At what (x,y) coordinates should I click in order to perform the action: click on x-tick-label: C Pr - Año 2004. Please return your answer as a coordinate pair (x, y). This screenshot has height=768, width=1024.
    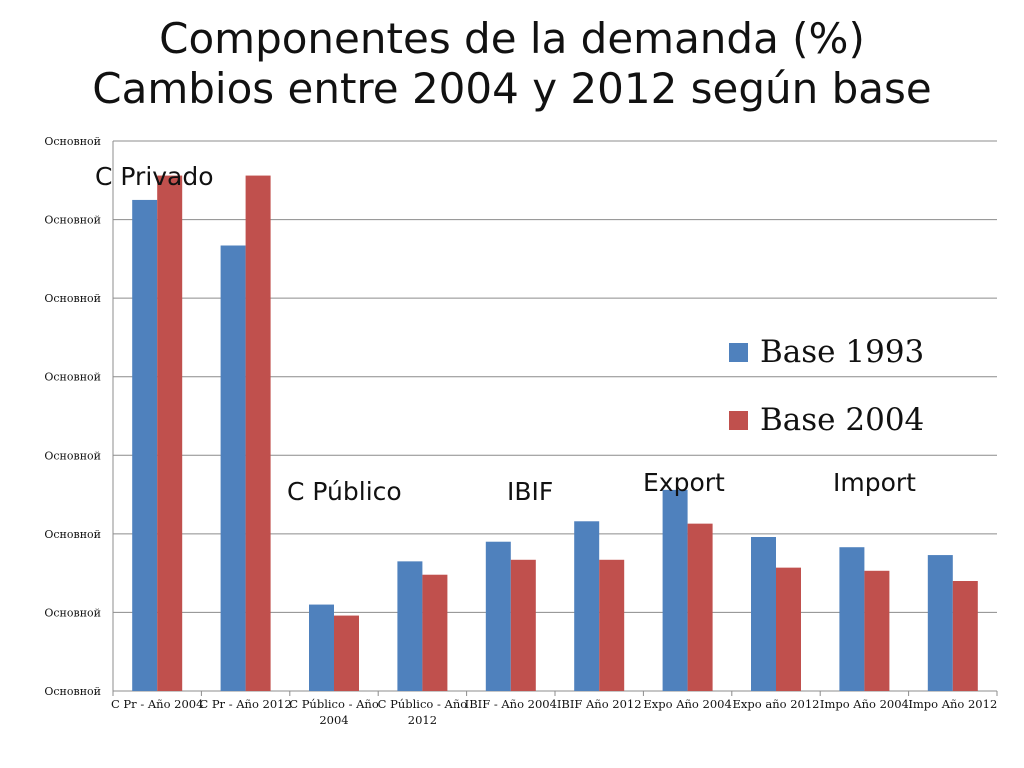
    Looking at the image, I should click on (157, 704).